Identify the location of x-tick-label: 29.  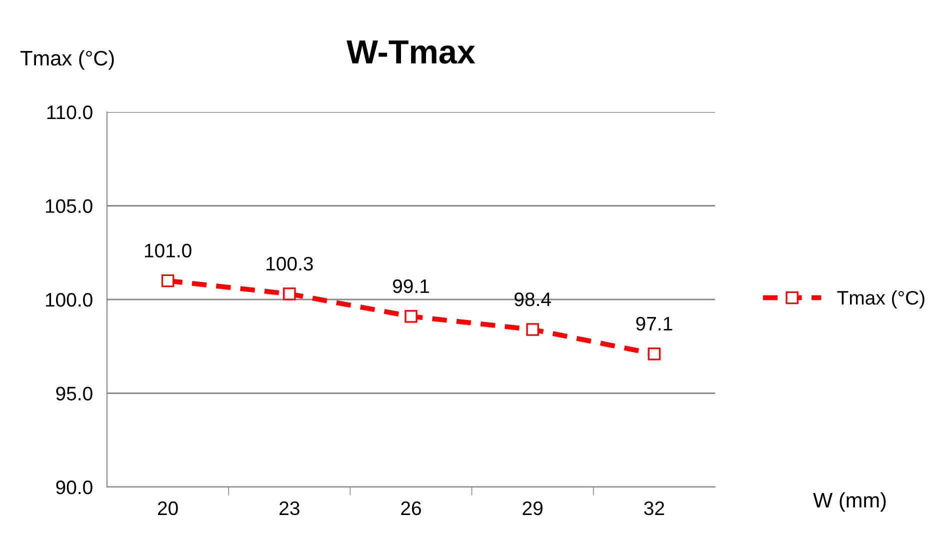
(532, 508).